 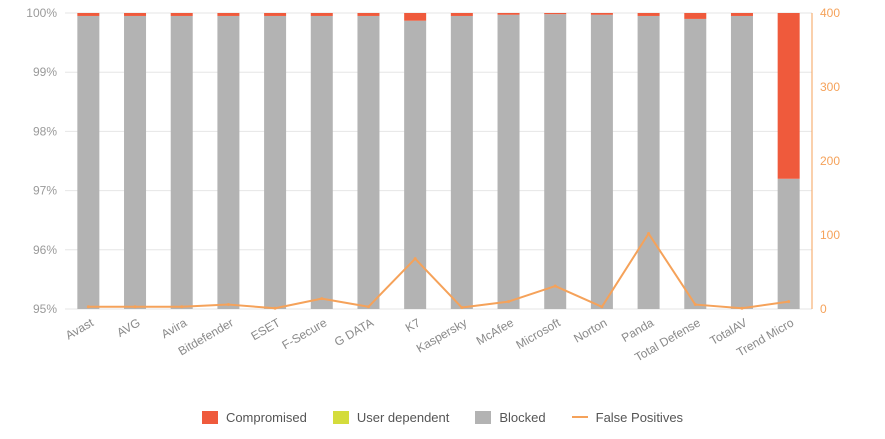 What do you see at coordinates (45, 72) in the screenshot?
I see `y-tick-label-left: 99%` at bounding box center [45, 72].